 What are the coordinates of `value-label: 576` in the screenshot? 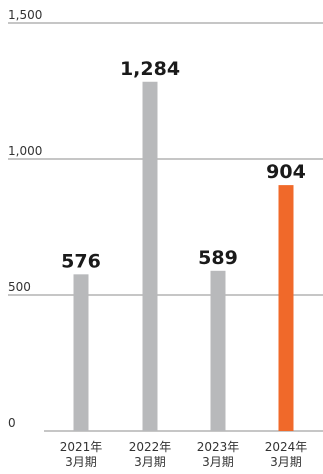 It's located at (81, 261).